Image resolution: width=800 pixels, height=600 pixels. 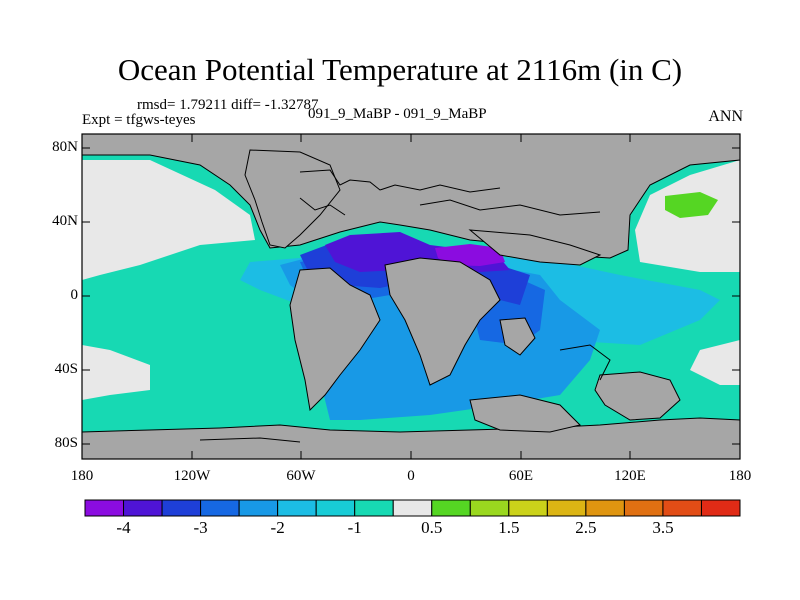 What do you see at coordinates (228, 105) in the screenshot?
I see `stats-text: rmsd= 1.79211 diff= -1.32787` at bounding box center [228, 105].